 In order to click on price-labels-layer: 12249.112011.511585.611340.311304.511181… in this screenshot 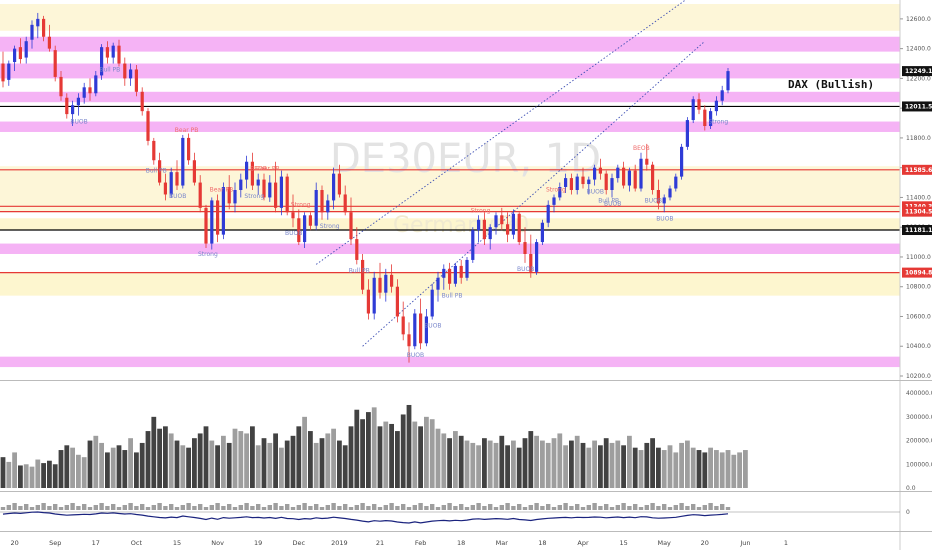, I will do `click(917, 172)`.